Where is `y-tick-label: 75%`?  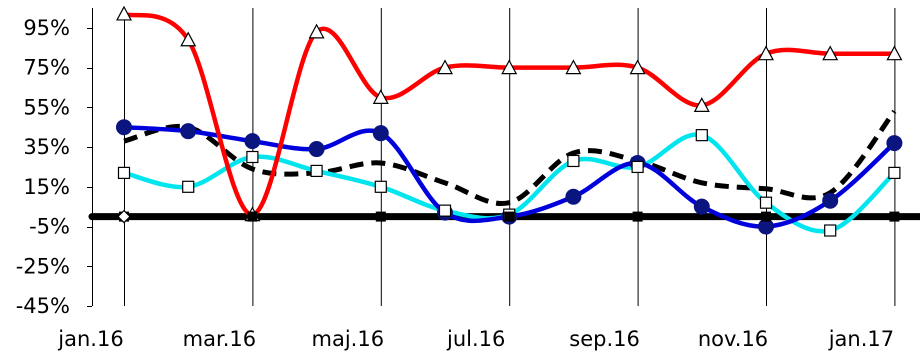 y-tick-label: 75% is located at coordinates (46, 68).